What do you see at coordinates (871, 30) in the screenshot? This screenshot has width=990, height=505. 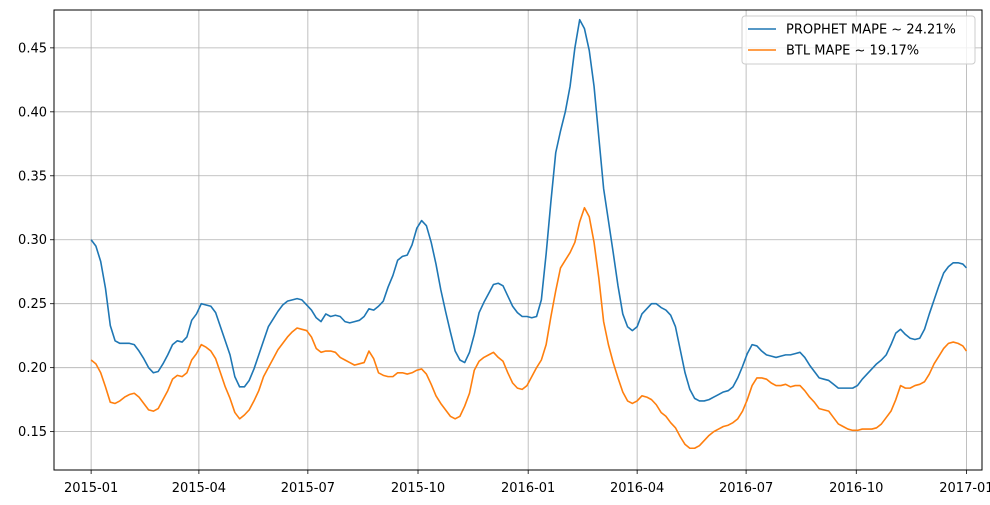 I see `legend-label-1: PROPHET MAPE ~ 24.21%` at bounding box center [871, 30].